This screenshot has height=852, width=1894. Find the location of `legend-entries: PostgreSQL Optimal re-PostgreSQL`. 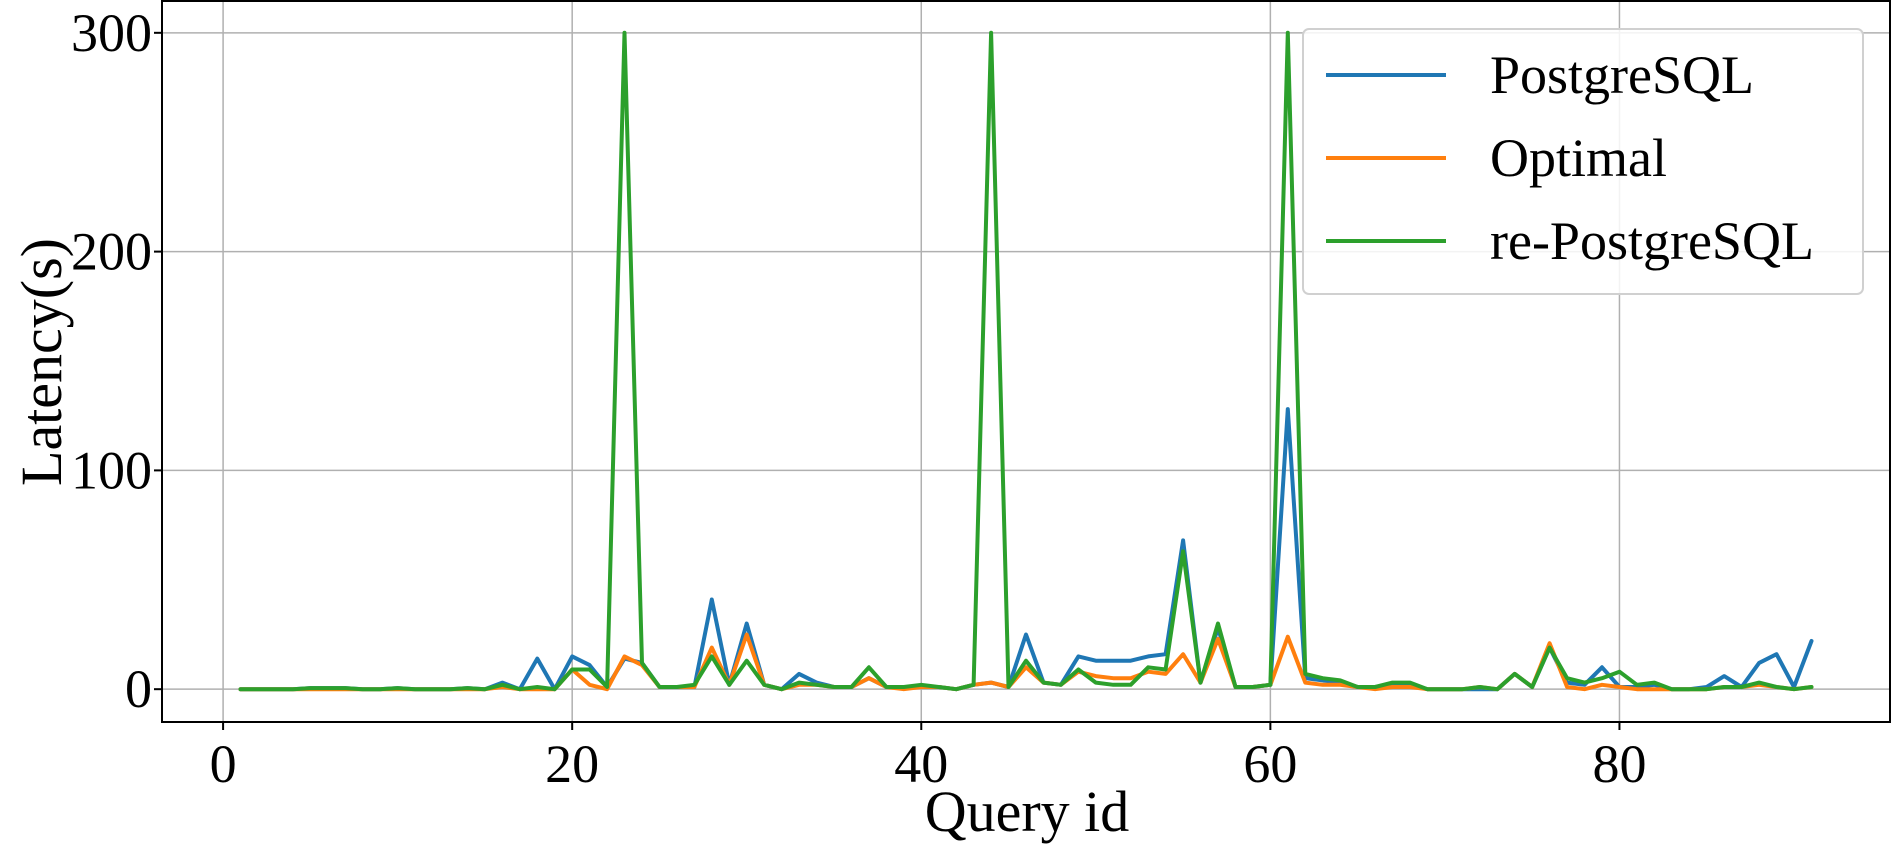

legend-entries: PostgreSQL Optimal re-PostgreSQL is located at coordinates (1570, 158).